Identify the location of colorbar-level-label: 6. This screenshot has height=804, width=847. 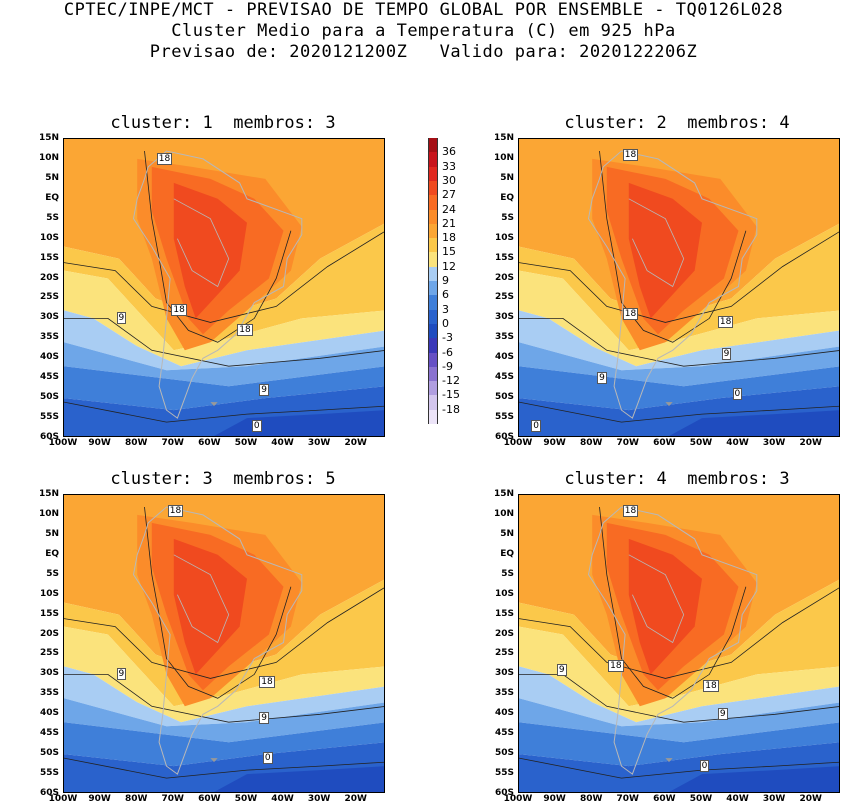
(445, 295).